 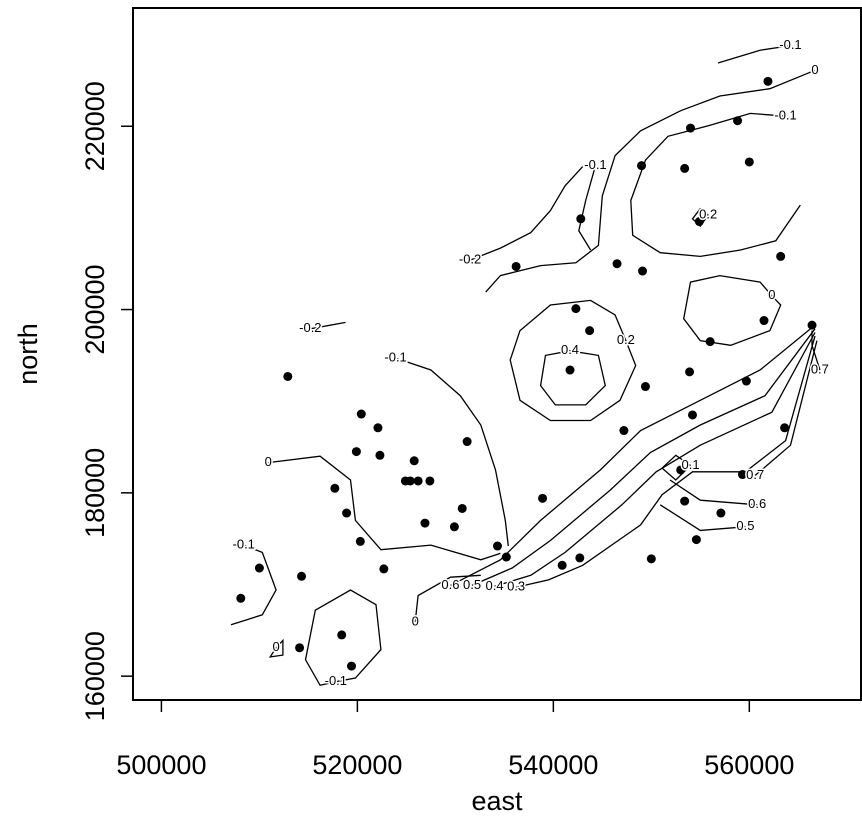 I want to click on contour-label: 0.2, so click(x=626, y=339).